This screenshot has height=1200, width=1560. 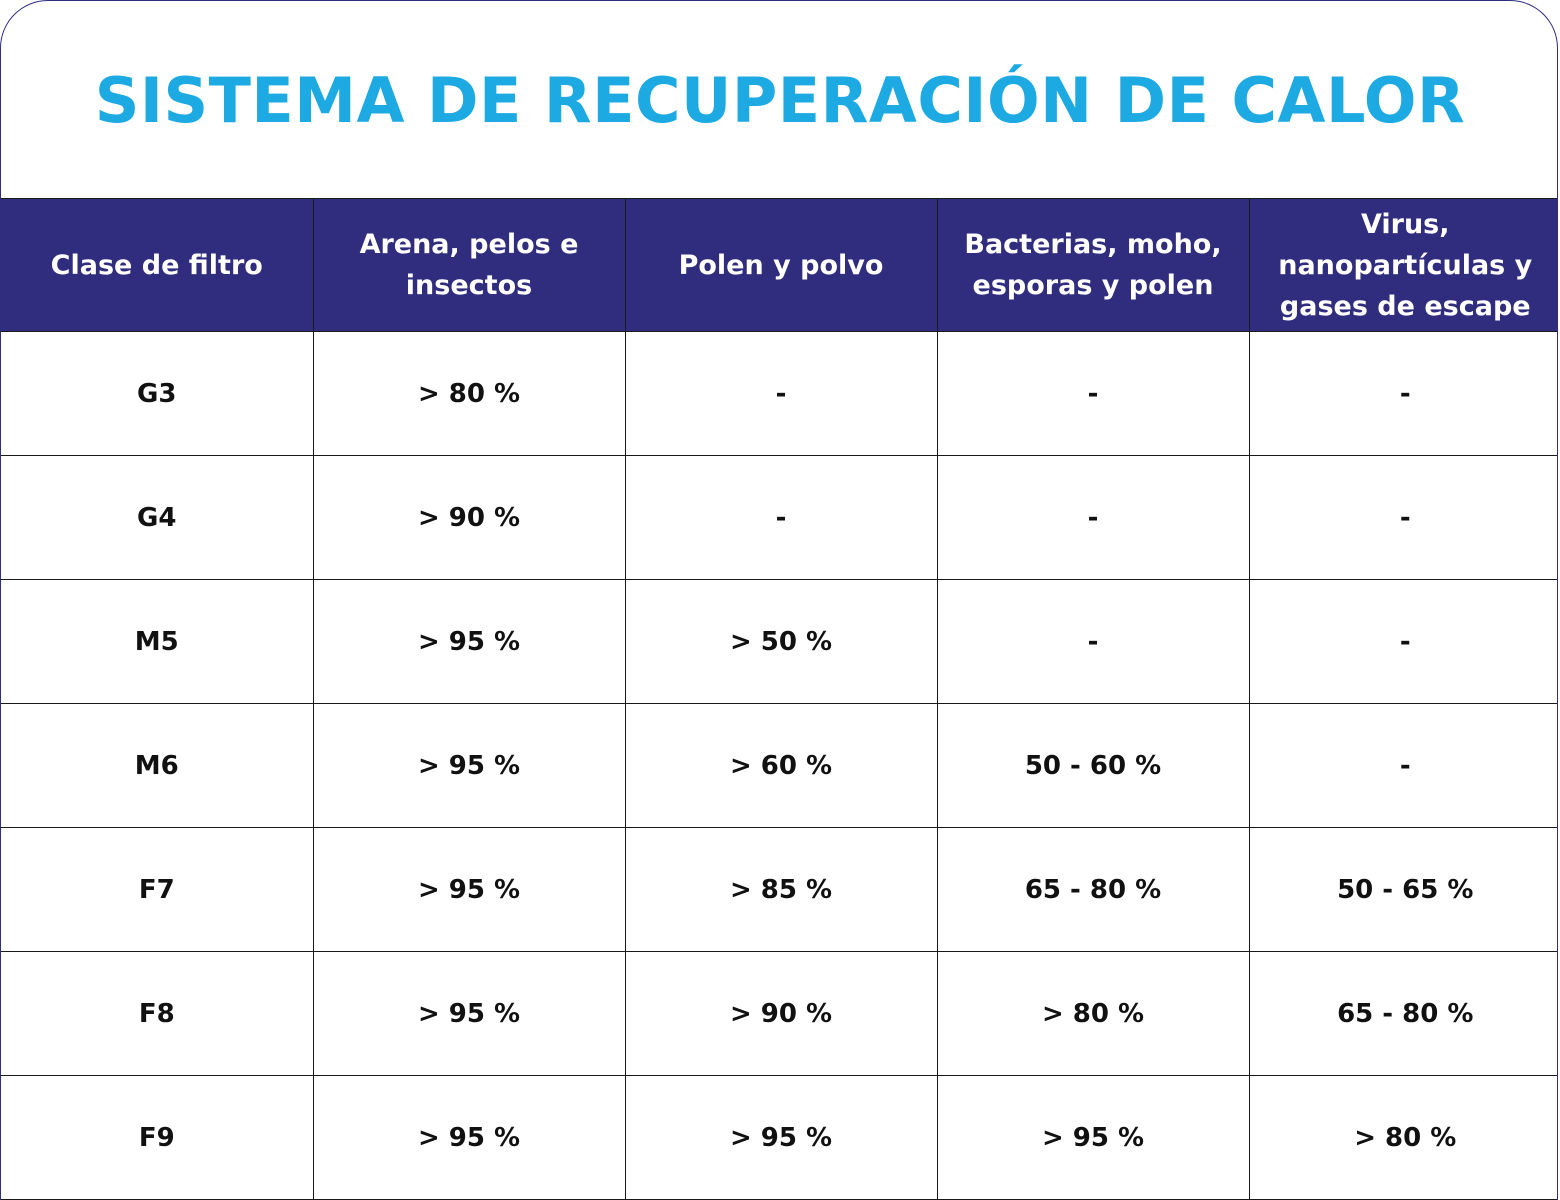 I want to click on header-filter-class: Clase de filtro, so click(x=157, y=265).